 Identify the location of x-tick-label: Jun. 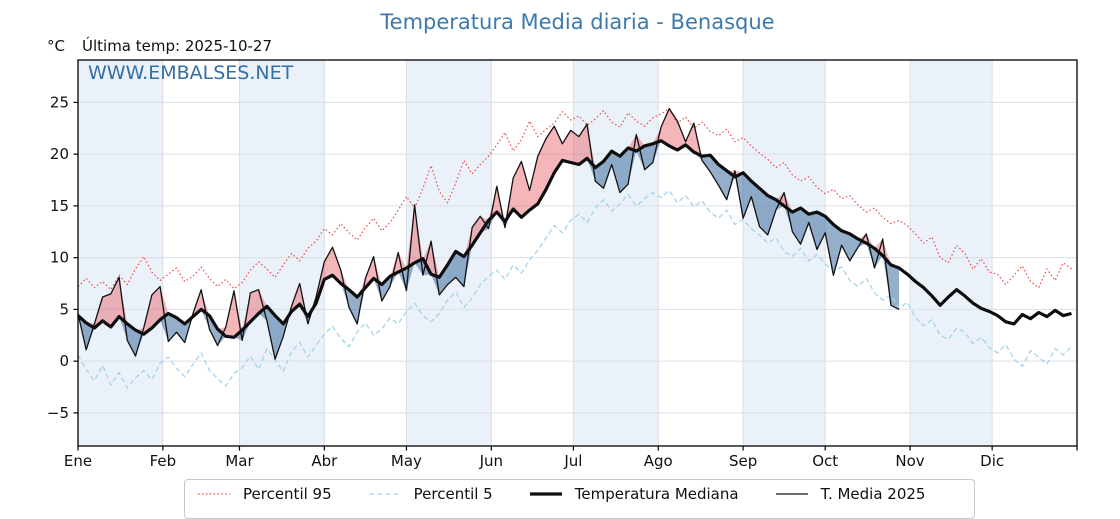
(491, 461).